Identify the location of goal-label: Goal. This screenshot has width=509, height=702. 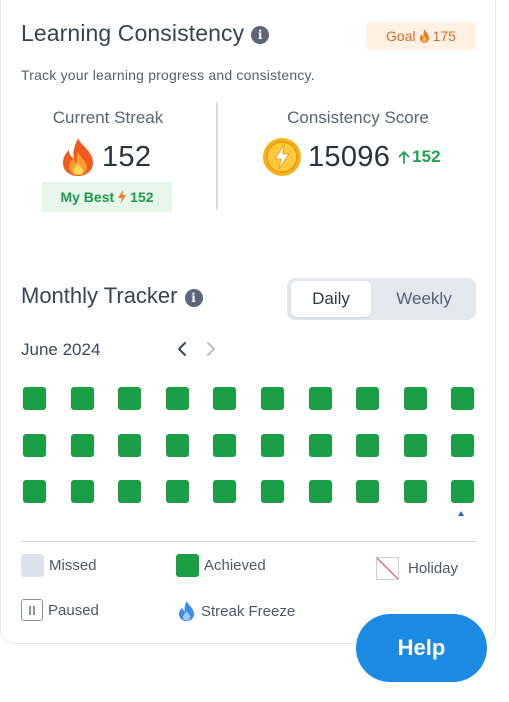
(401, 36).